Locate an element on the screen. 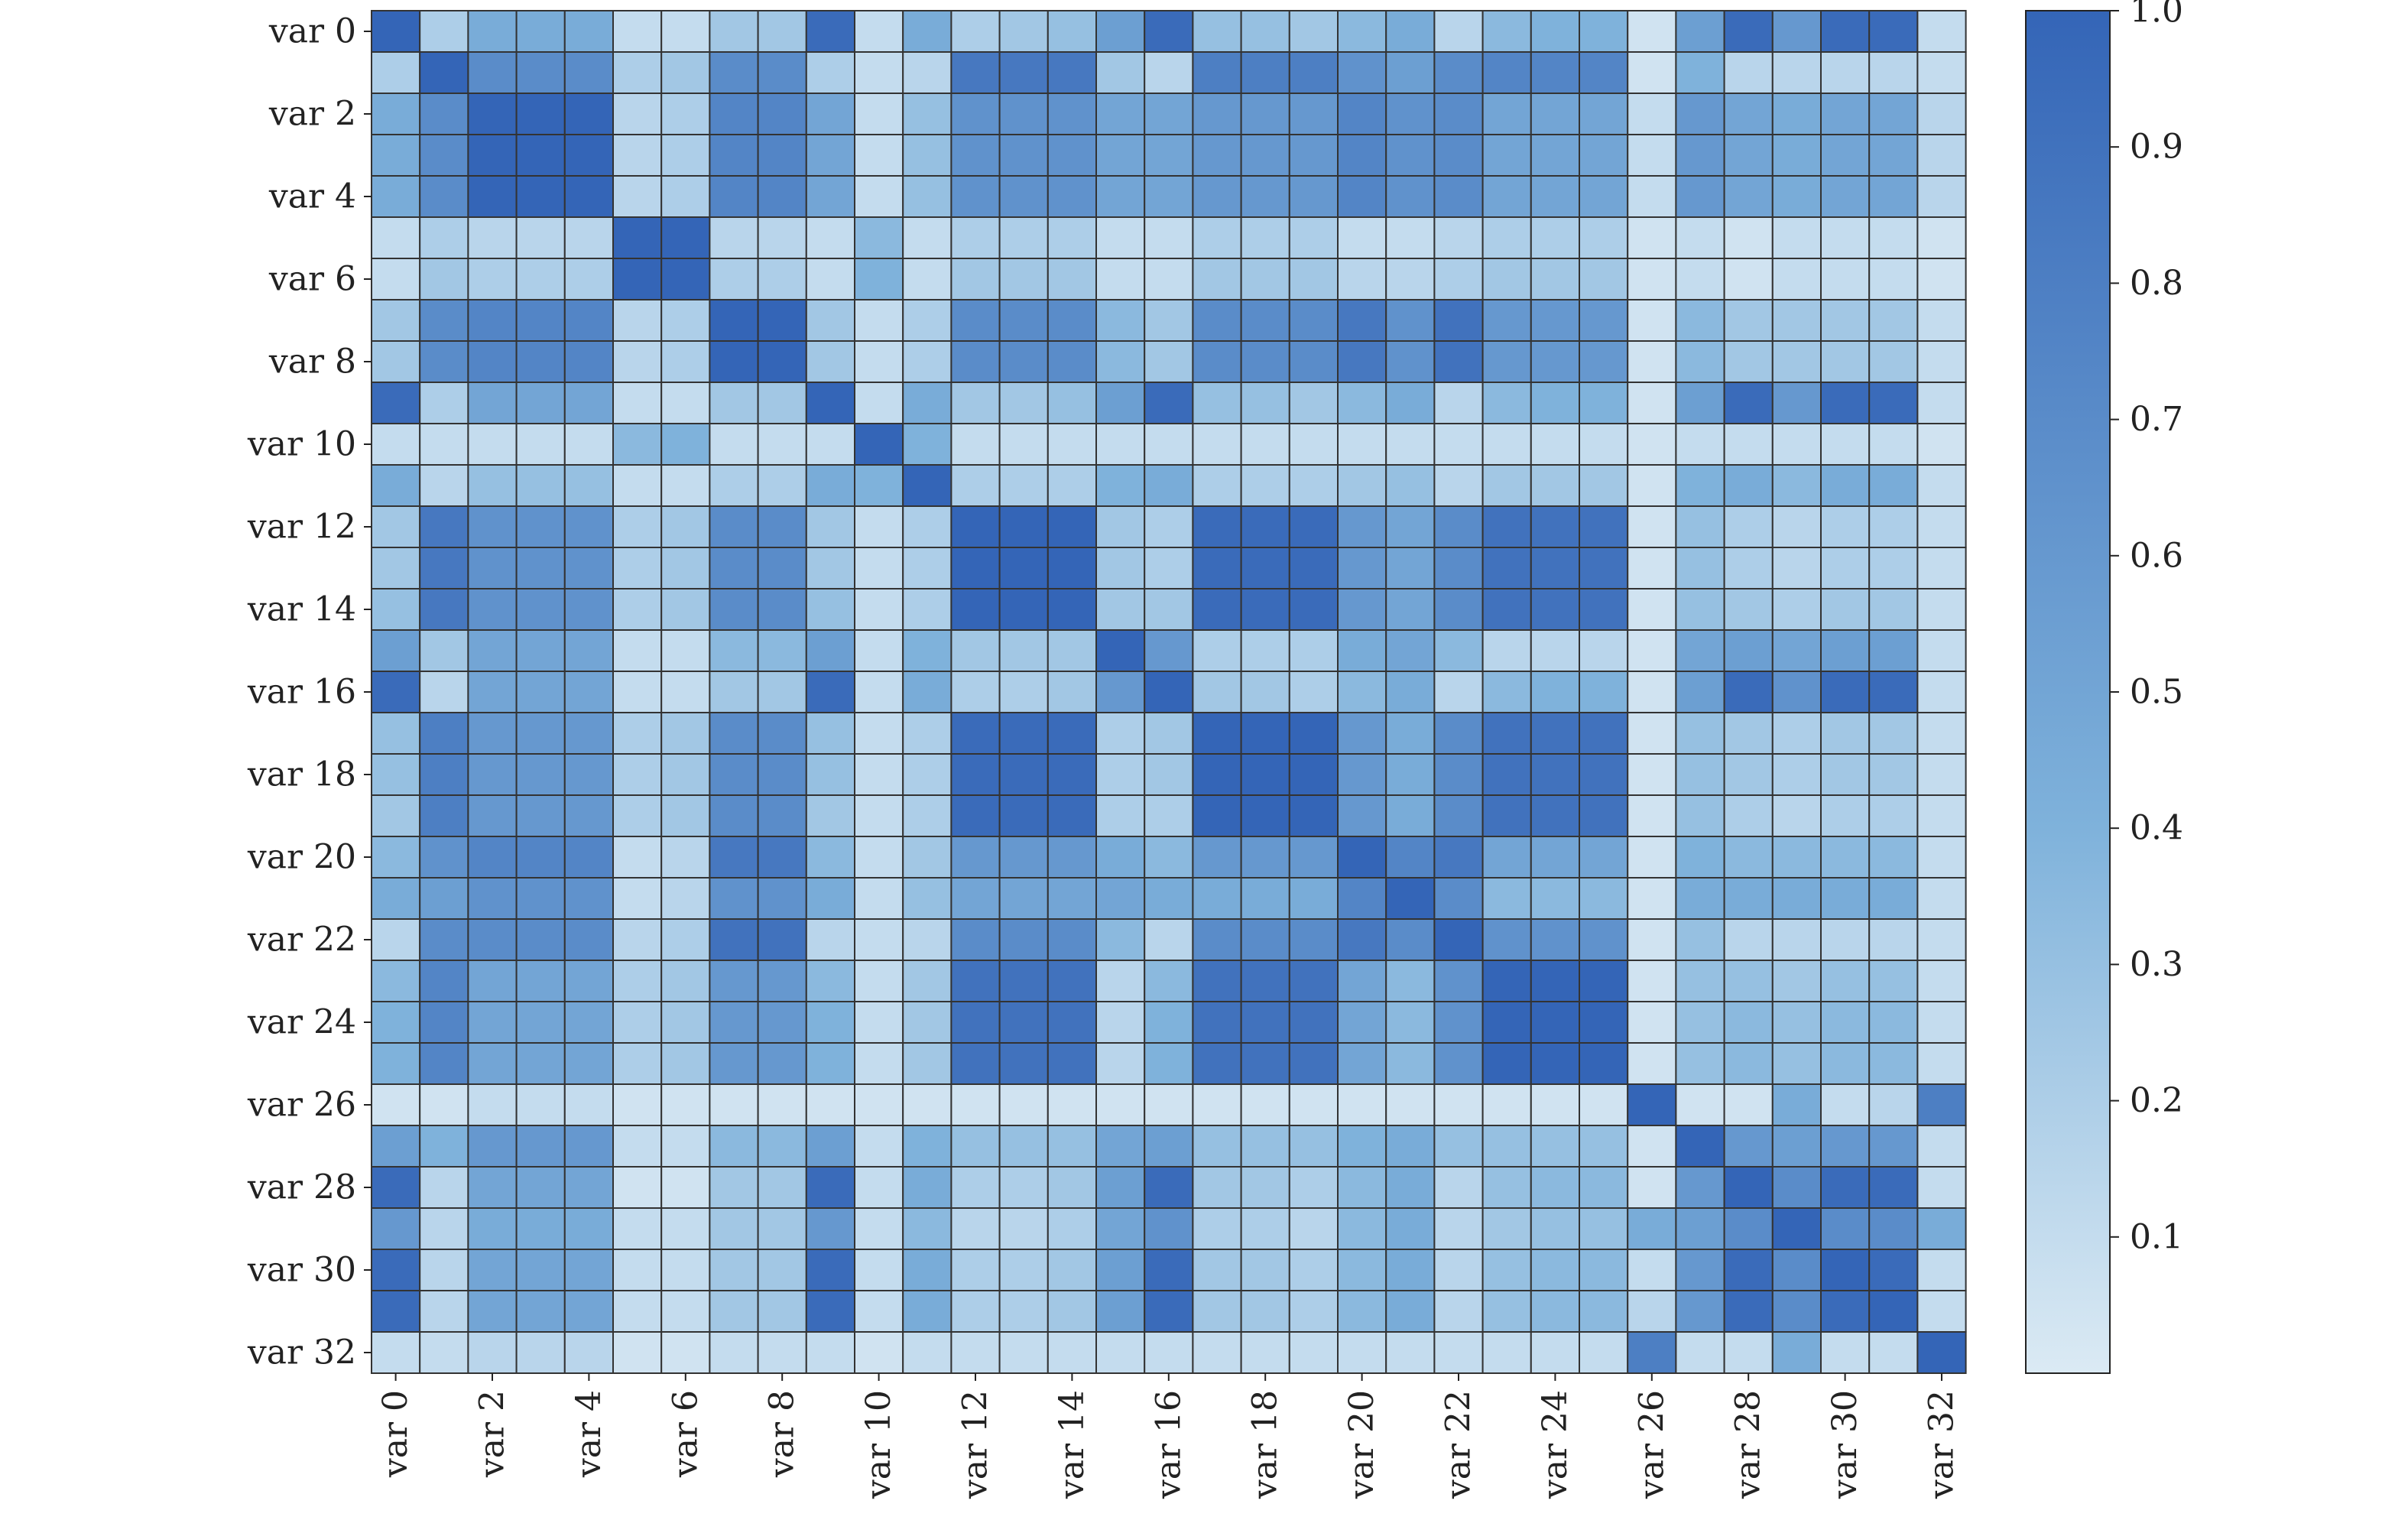  colorbar-tick-label: 0.4 is located at coordinates (2156, 828).